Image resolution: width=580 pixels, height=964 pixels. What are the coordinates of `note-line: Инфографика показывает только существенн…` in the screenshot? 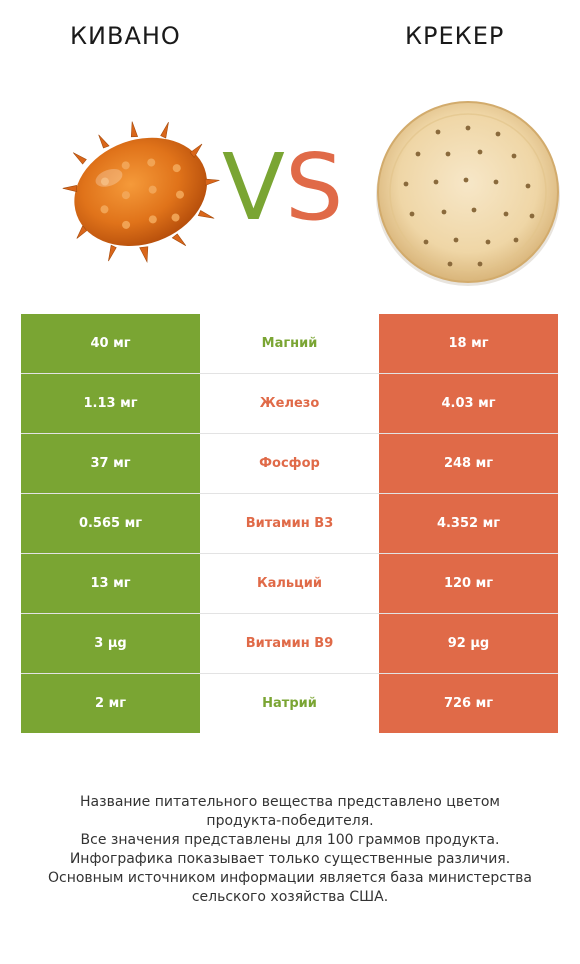 It's located at (290, 859).